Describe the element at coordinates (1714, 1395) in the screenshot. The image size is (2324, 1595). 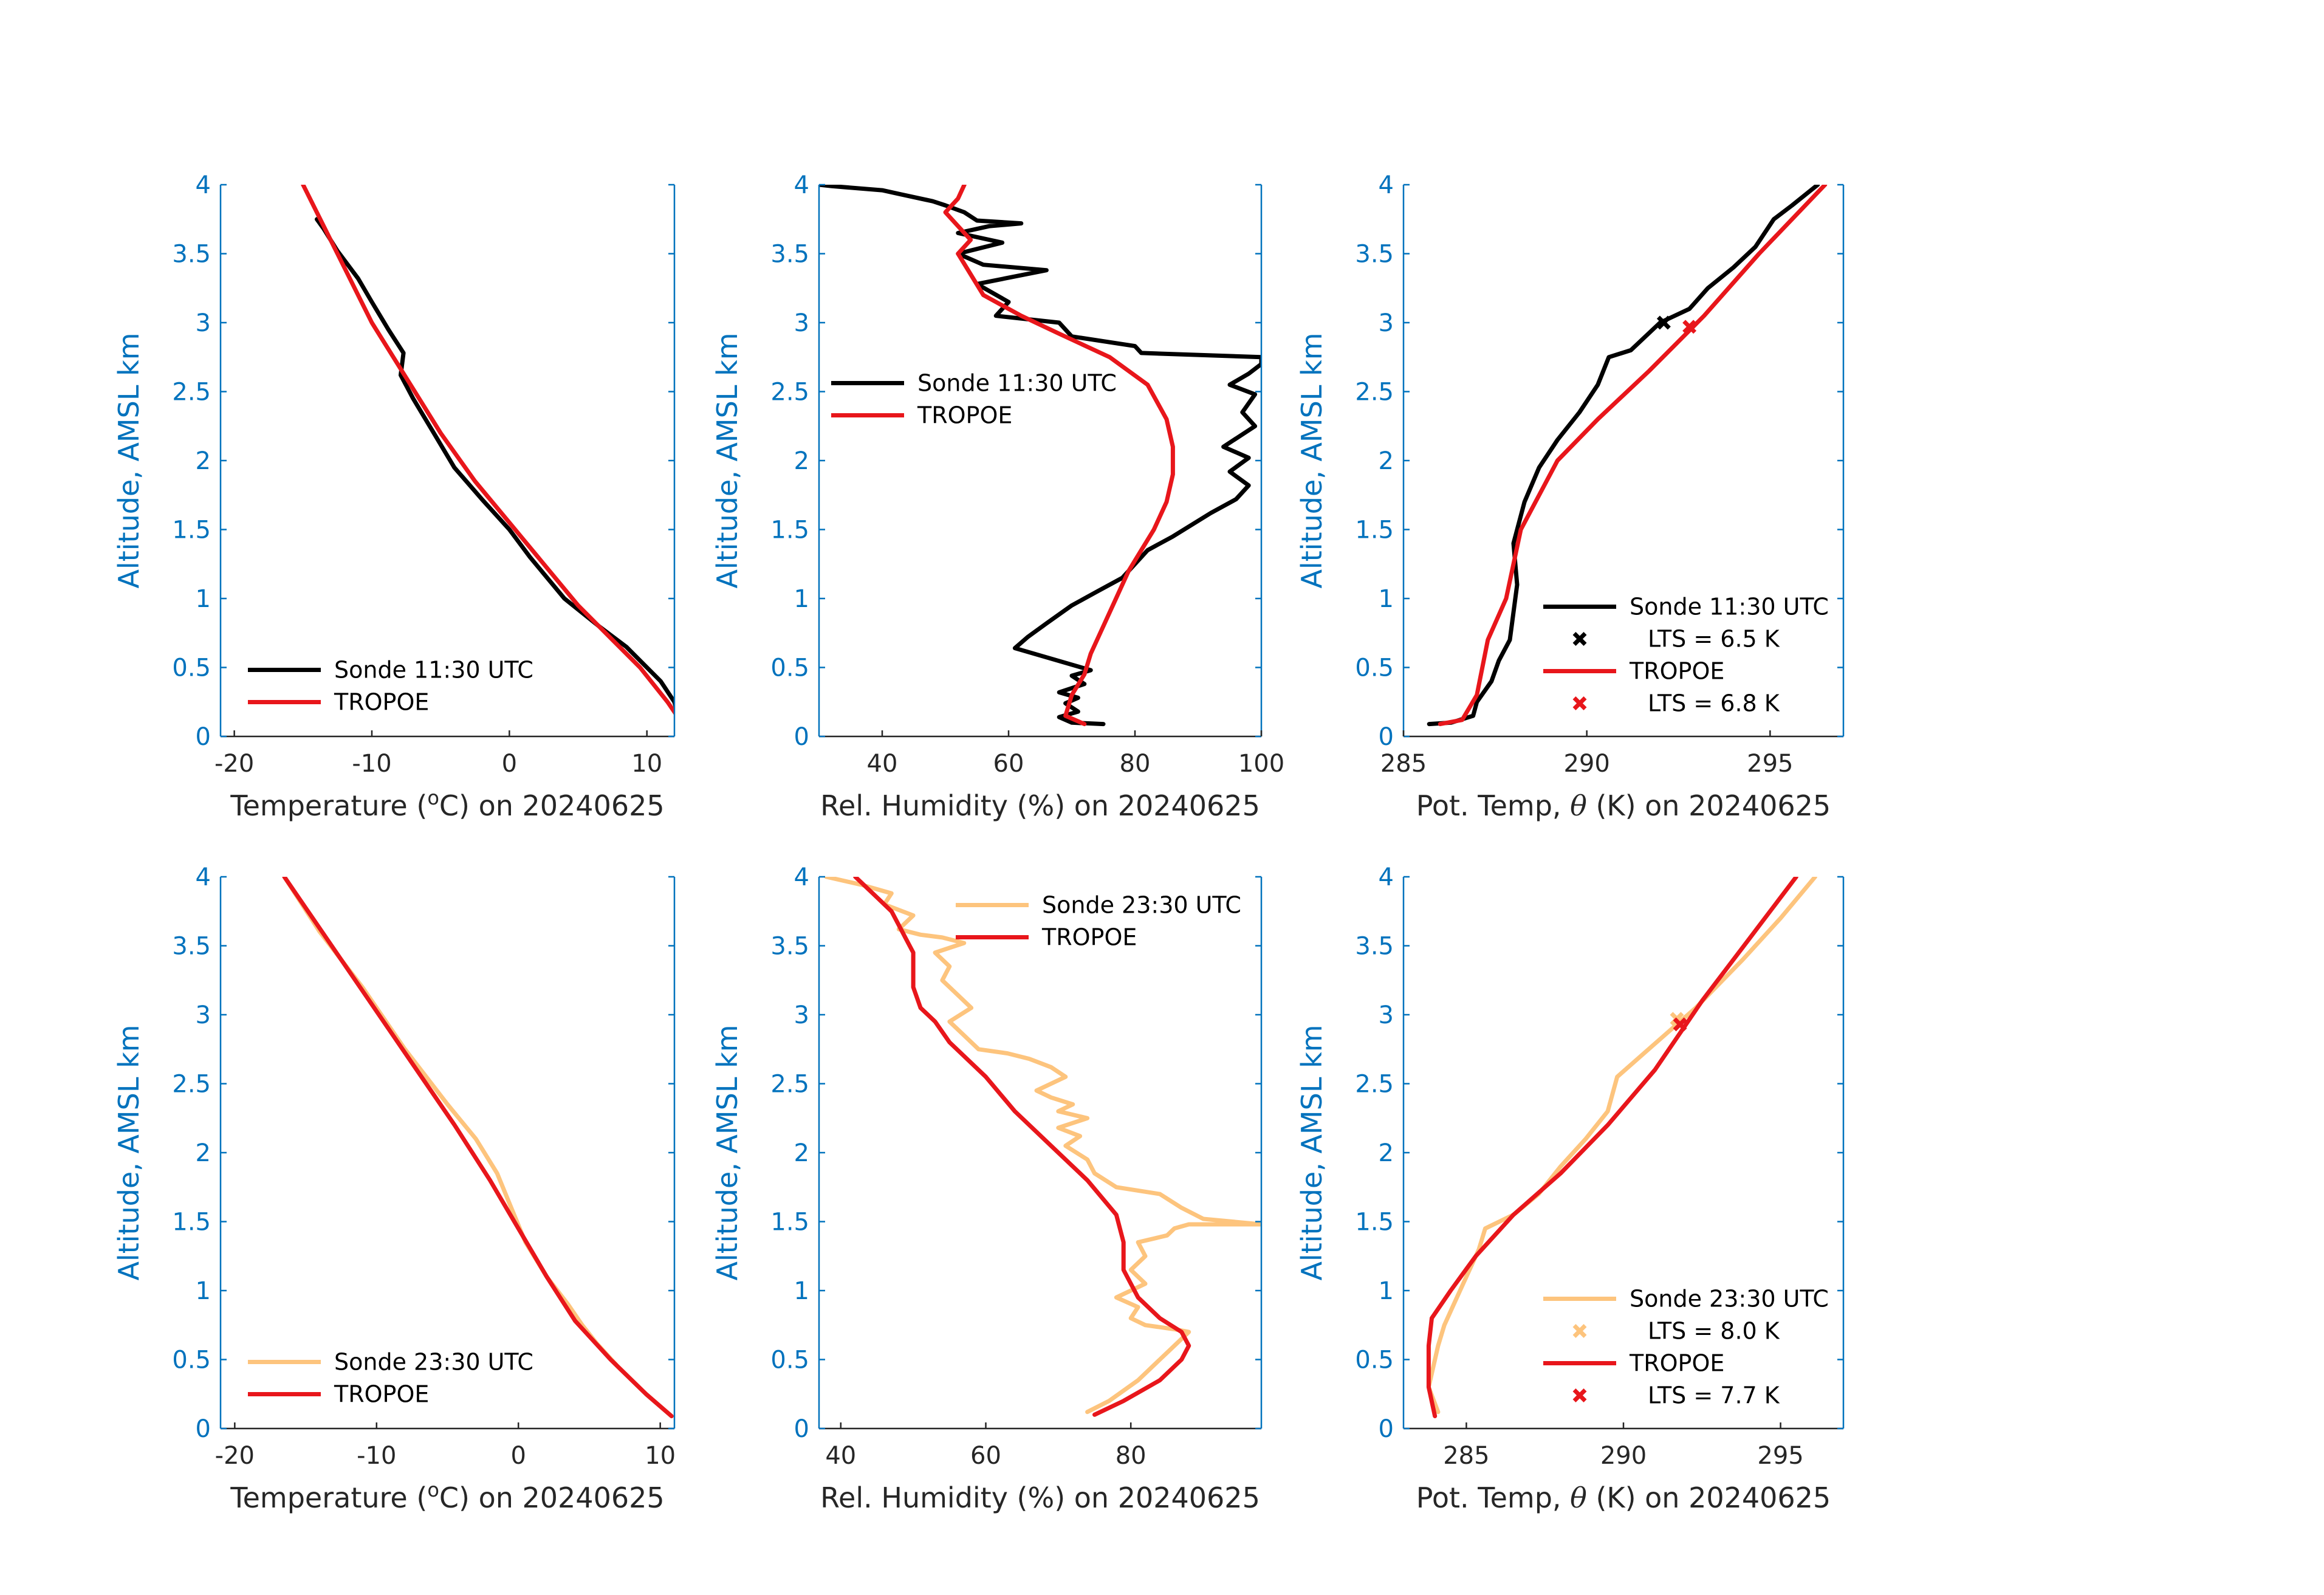
I see `legend-entry-label: LTS = 7.7 K` at that location.